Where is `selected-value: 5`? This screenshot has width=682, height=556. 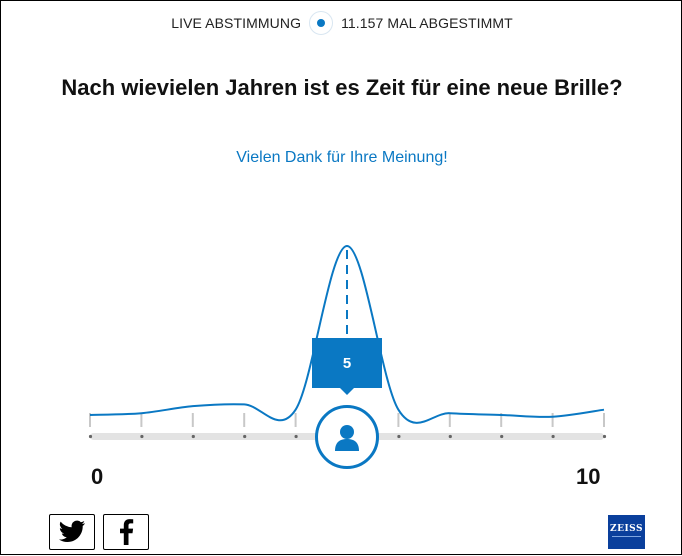
selected-value: 5 is located at coordinates (347, 363).